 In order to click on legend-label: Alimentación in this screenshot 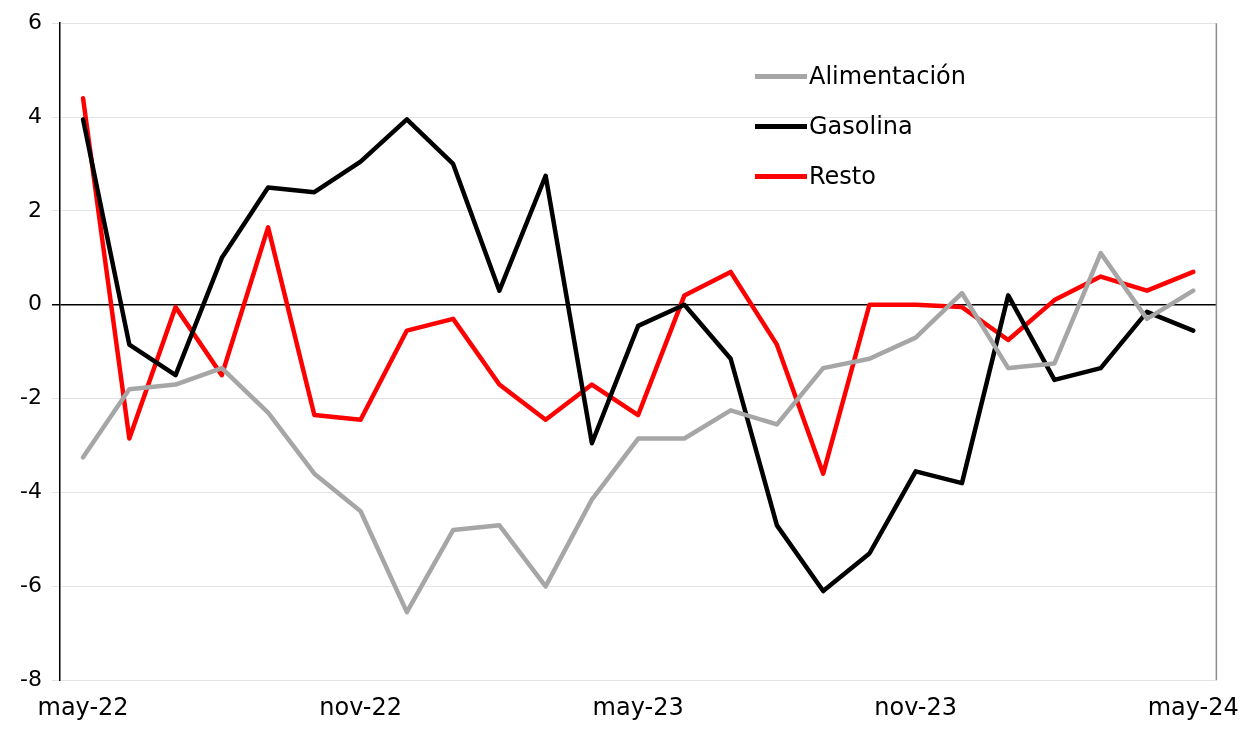, I will do `click(887, 76)`.